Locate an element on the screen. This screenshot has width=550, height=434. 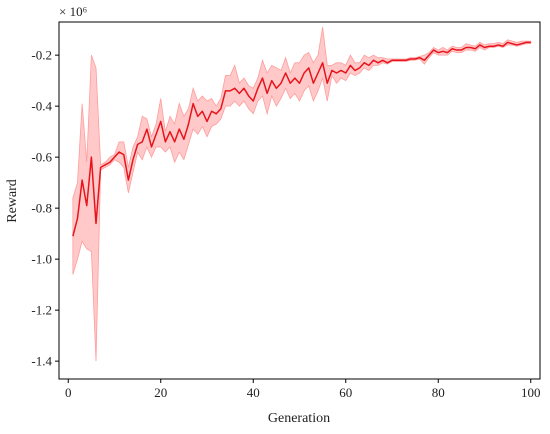
x-tick-label: 0 is located at coordinates (68, 392).